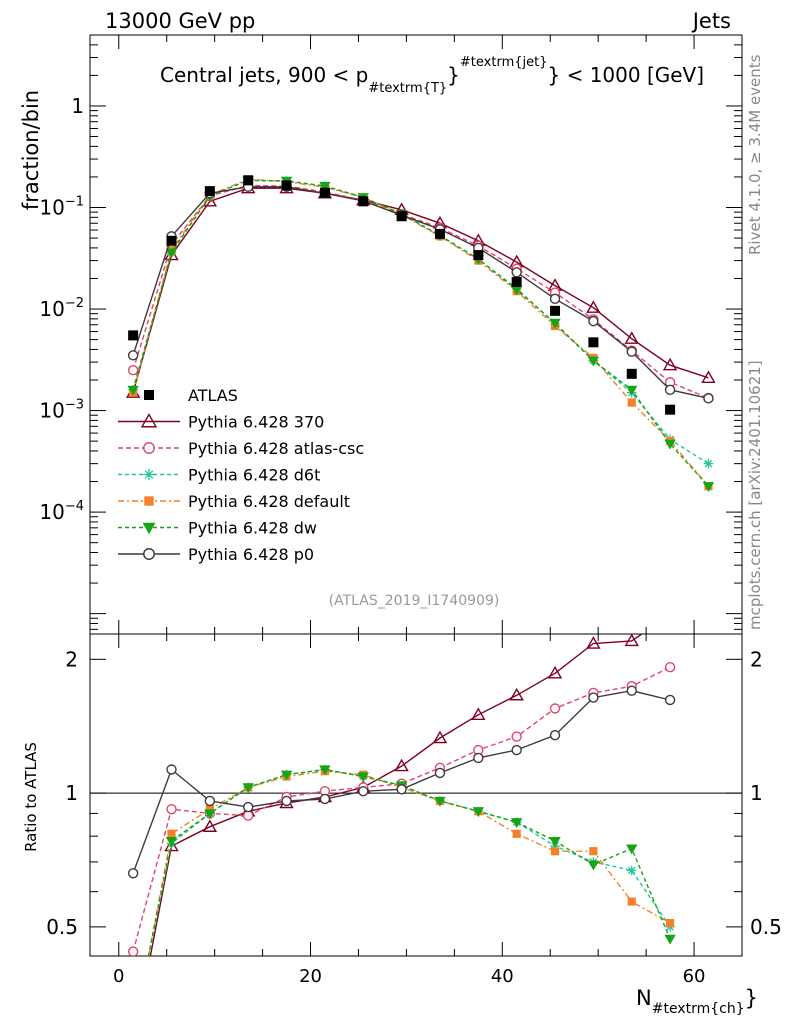  I want to click on main-y-tick-label: 10⁻³, so click(61, 410).